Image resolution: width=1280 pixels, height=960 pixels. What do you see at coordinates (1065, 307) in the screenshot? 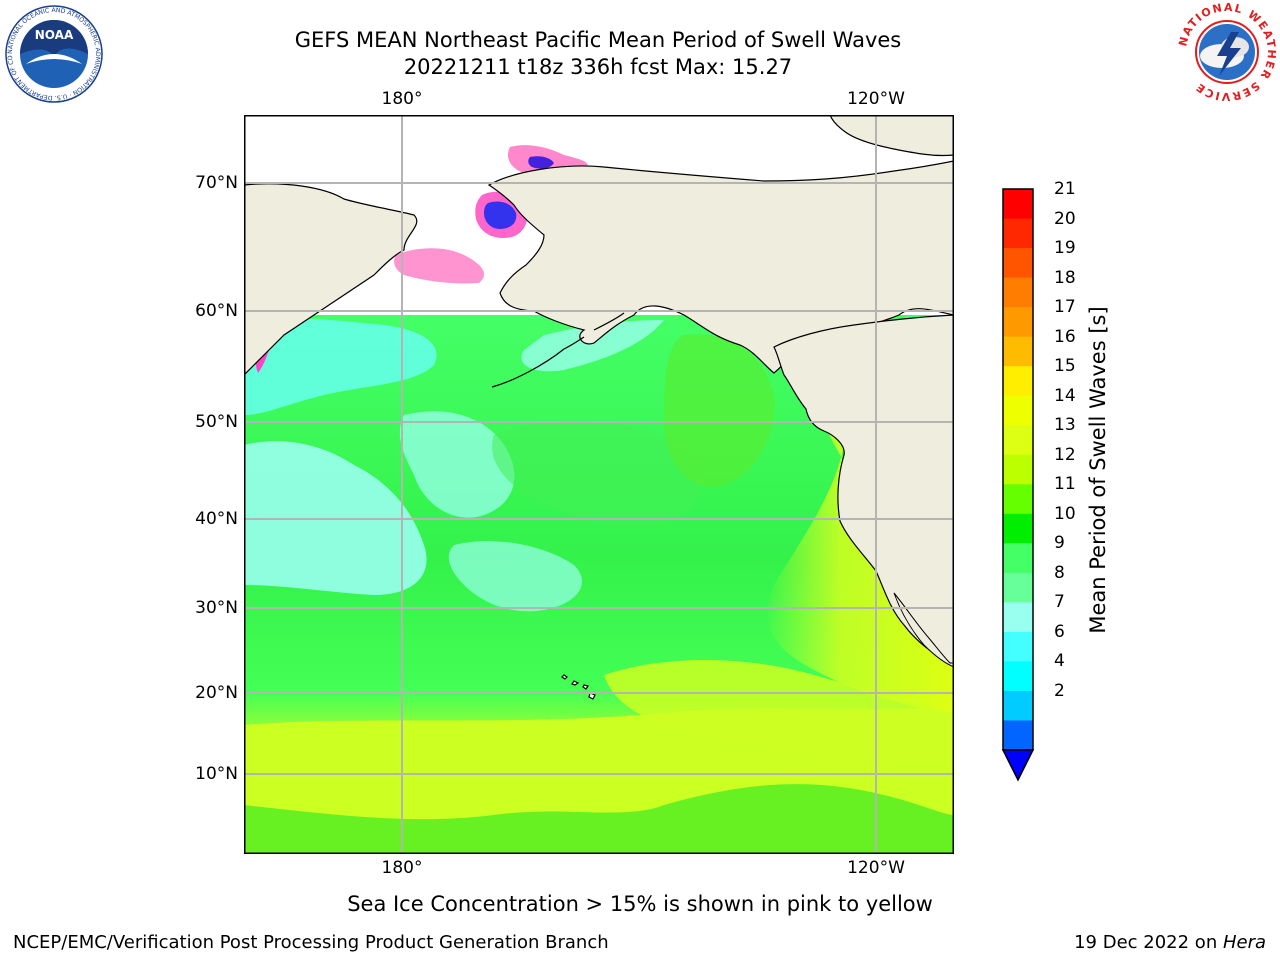
I see `colorbar-tick: 17` at bounding box center [1065, 307].